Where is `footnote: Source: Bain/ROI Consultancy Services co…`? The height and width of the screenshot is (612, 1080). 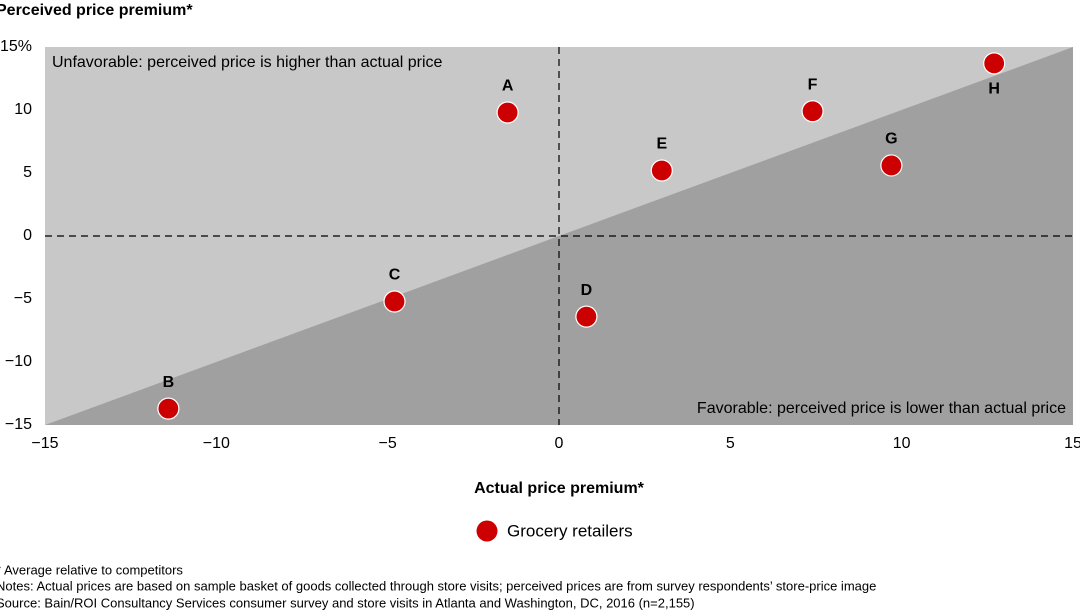 footnote: Source: Bain/ROI Consultancy Services co… is located at coordinates (347, 602).